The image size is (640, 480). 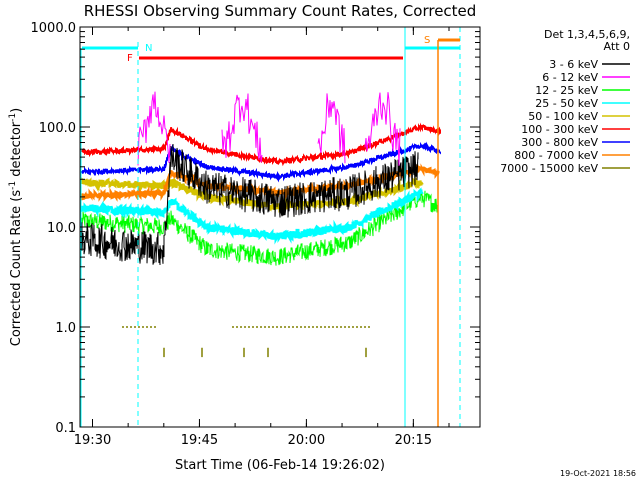 I want to click on y-tick-label-3: 1.0, so click(x=65, y=328).